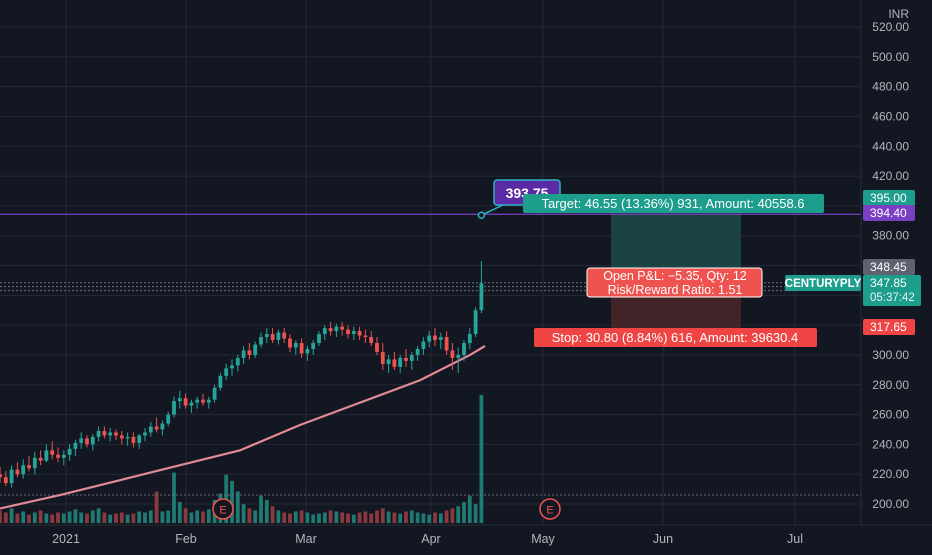 Image resolution: width=932 pixels, height=555 pixels. What do you see at coordinates (481, 215) in the screenshot?
I see `callout-anchor` at bounding box center [481, 215].